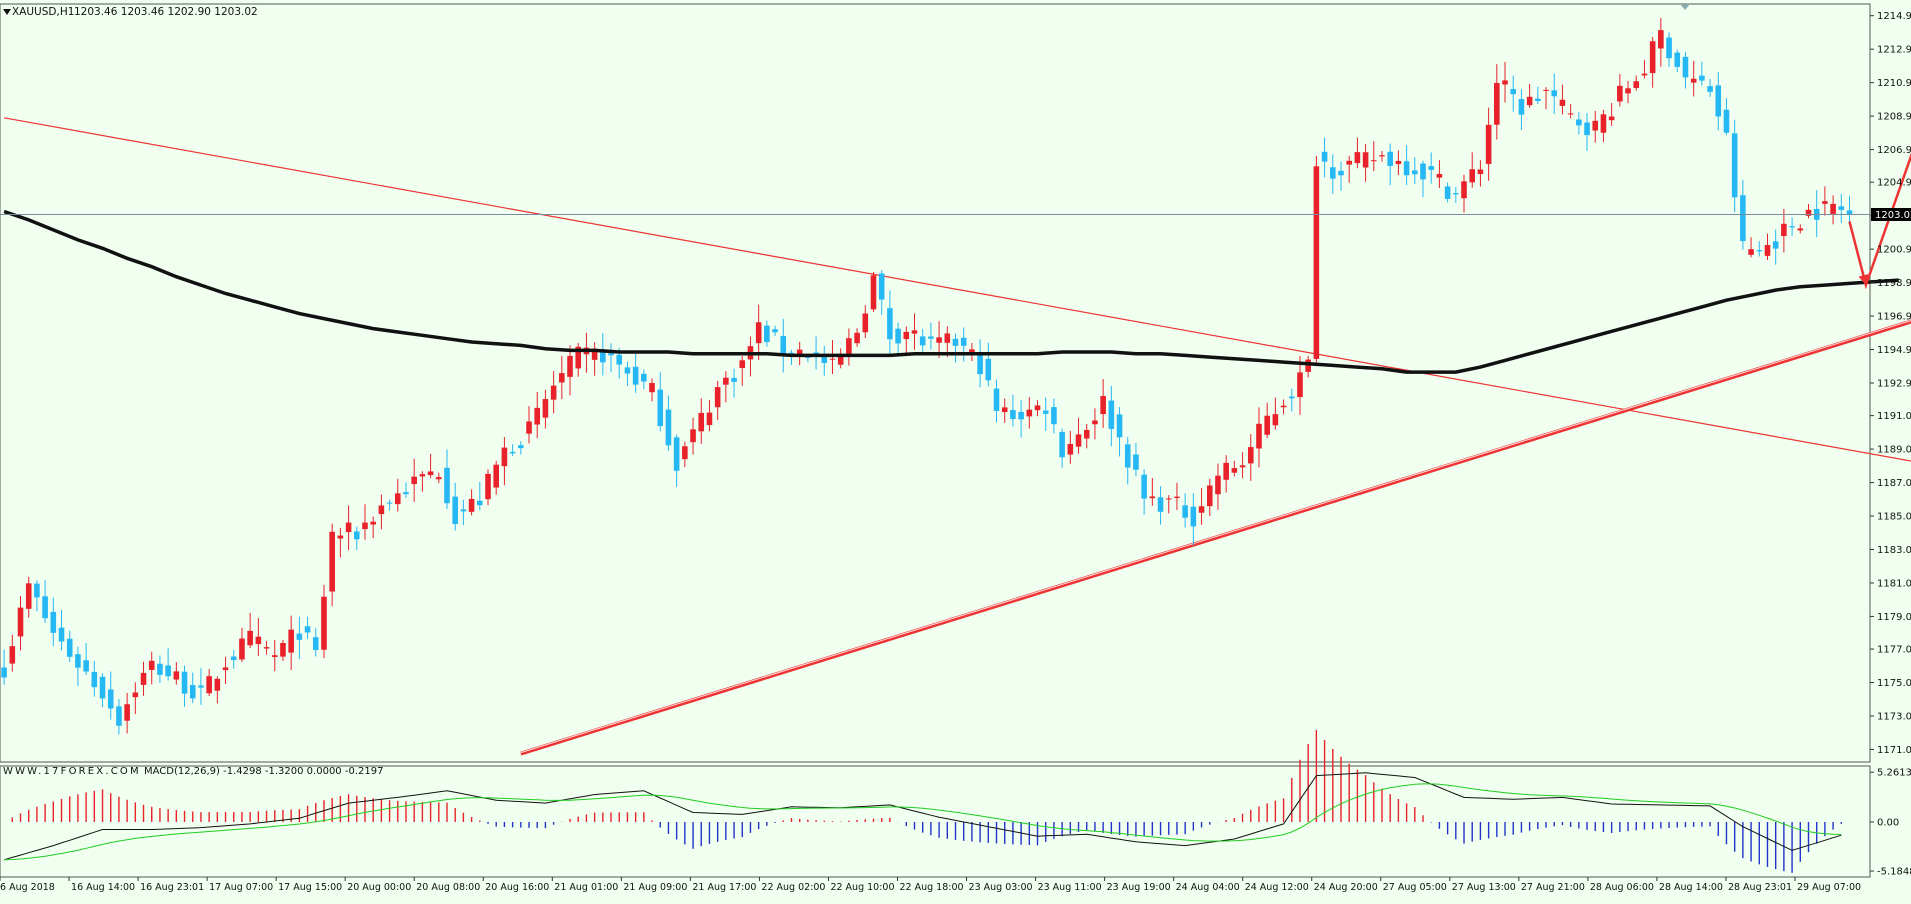 Image resolution: width=1911 pixels, height=904 pixels. I want to click on time-tick-label: 24 Aug 04:00, so click(1208, 887).